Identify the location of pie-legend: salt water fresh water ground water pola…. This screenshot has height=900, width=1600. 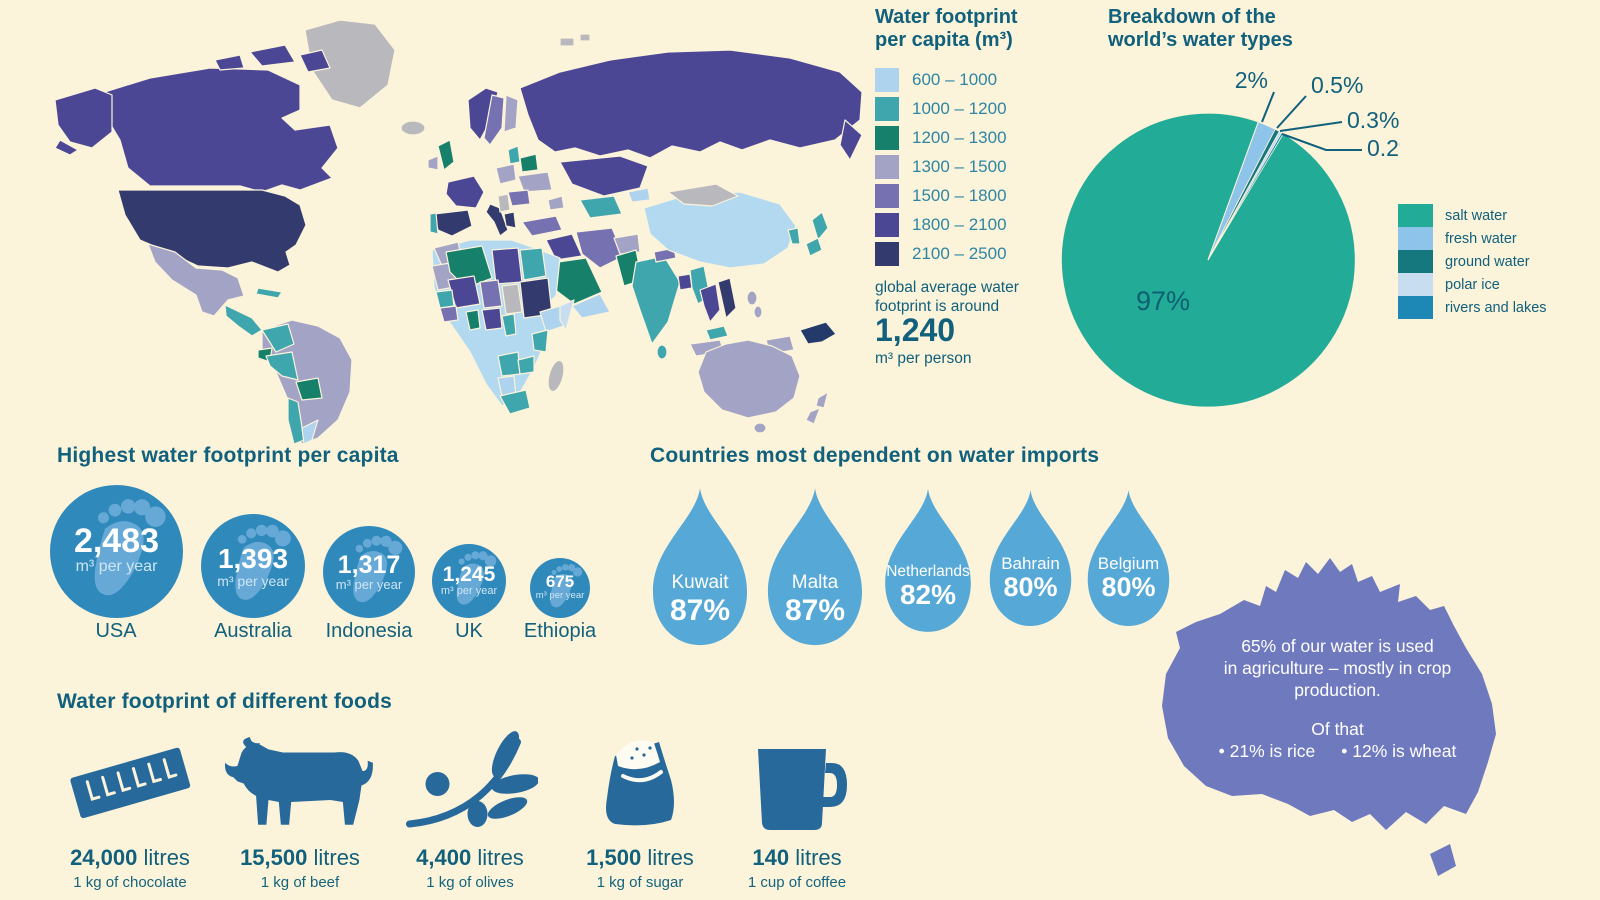
(1472, 261).